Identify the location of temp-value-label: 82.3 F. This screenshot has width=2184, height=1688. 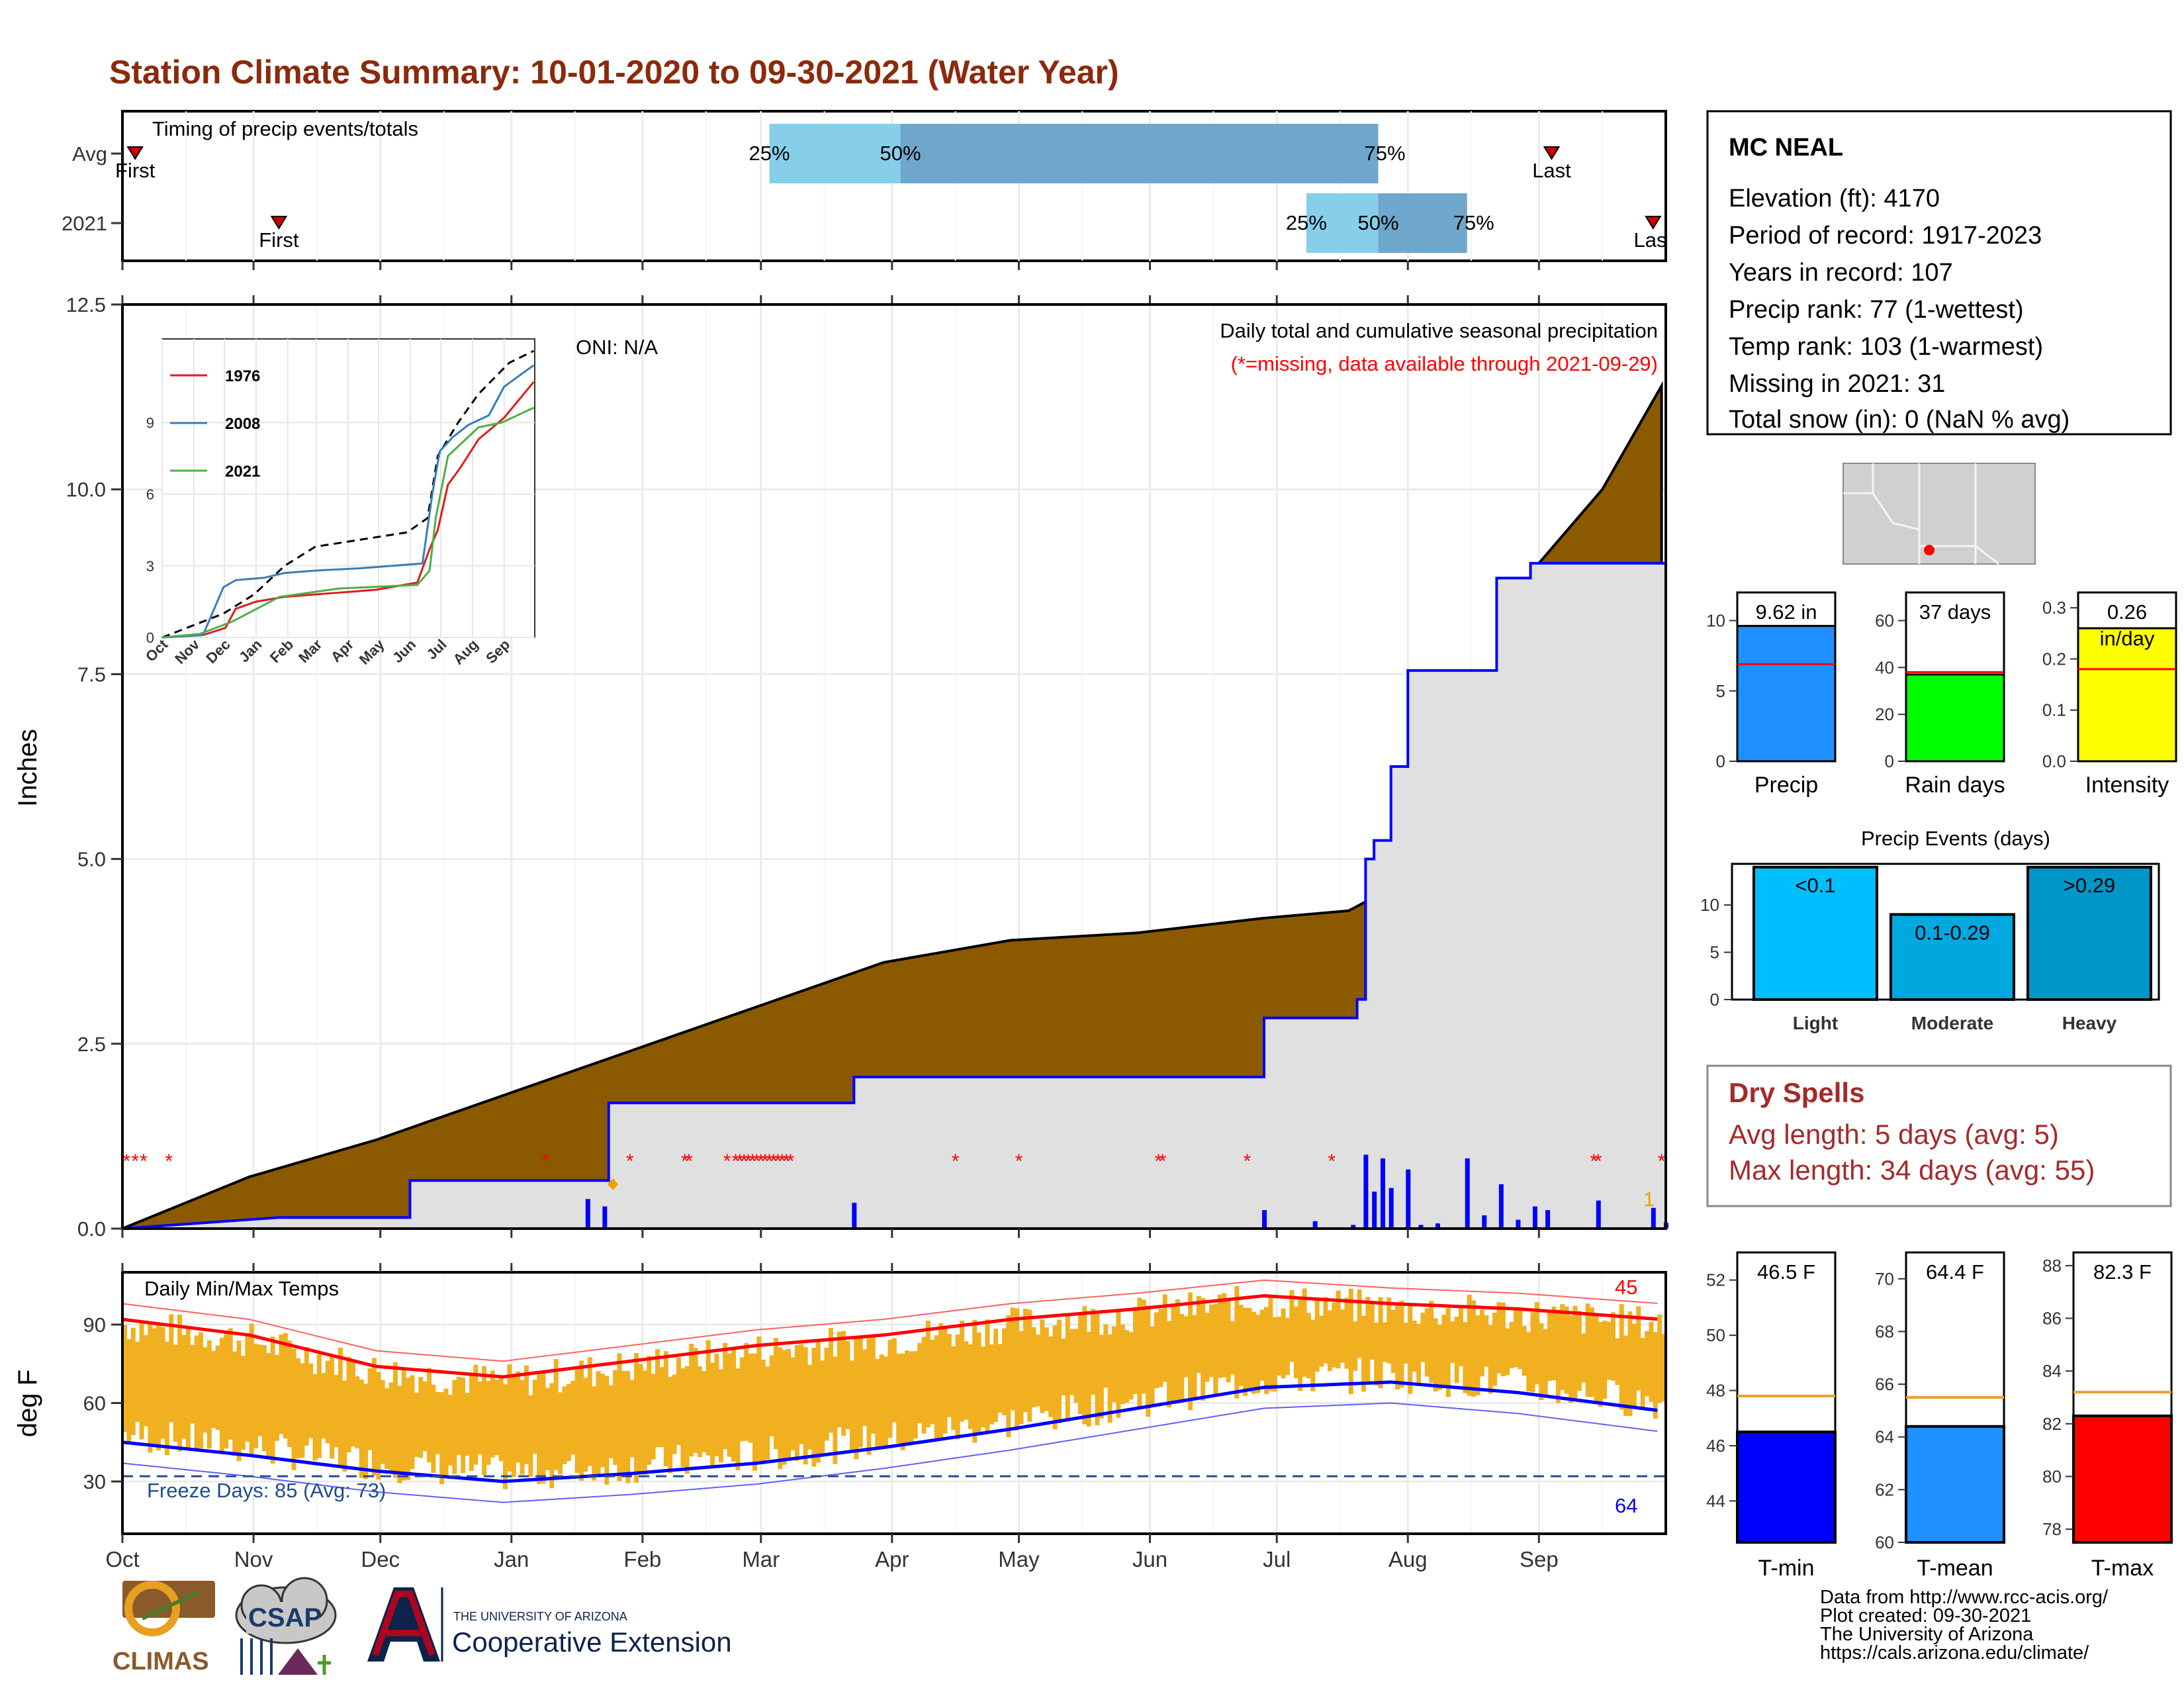
(2122, 1272).